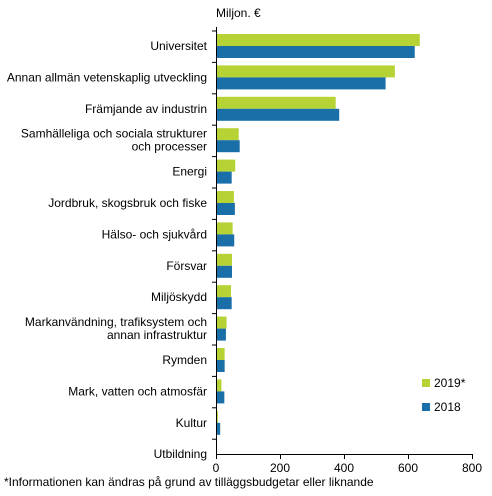 The height and width of the screenshot is (496, 492). I want to click on legend-label: 2018, so click(447, 407).